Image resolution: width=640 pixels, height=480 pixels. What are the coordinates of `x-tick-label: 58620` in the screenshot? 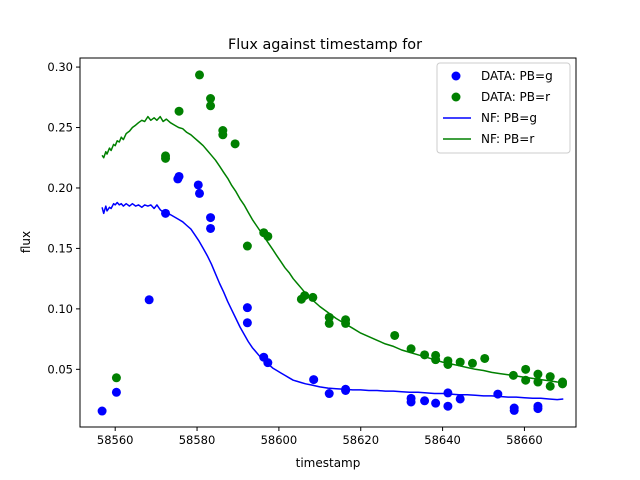 It's located at (360, 440).